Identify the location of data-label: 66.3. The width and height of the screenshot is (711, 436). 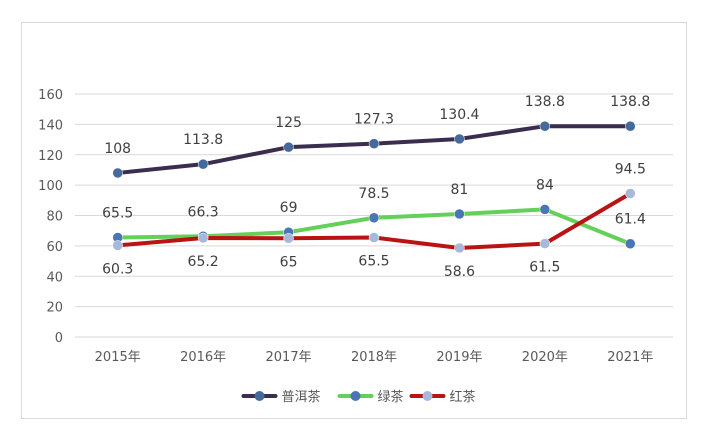
(203, 212).